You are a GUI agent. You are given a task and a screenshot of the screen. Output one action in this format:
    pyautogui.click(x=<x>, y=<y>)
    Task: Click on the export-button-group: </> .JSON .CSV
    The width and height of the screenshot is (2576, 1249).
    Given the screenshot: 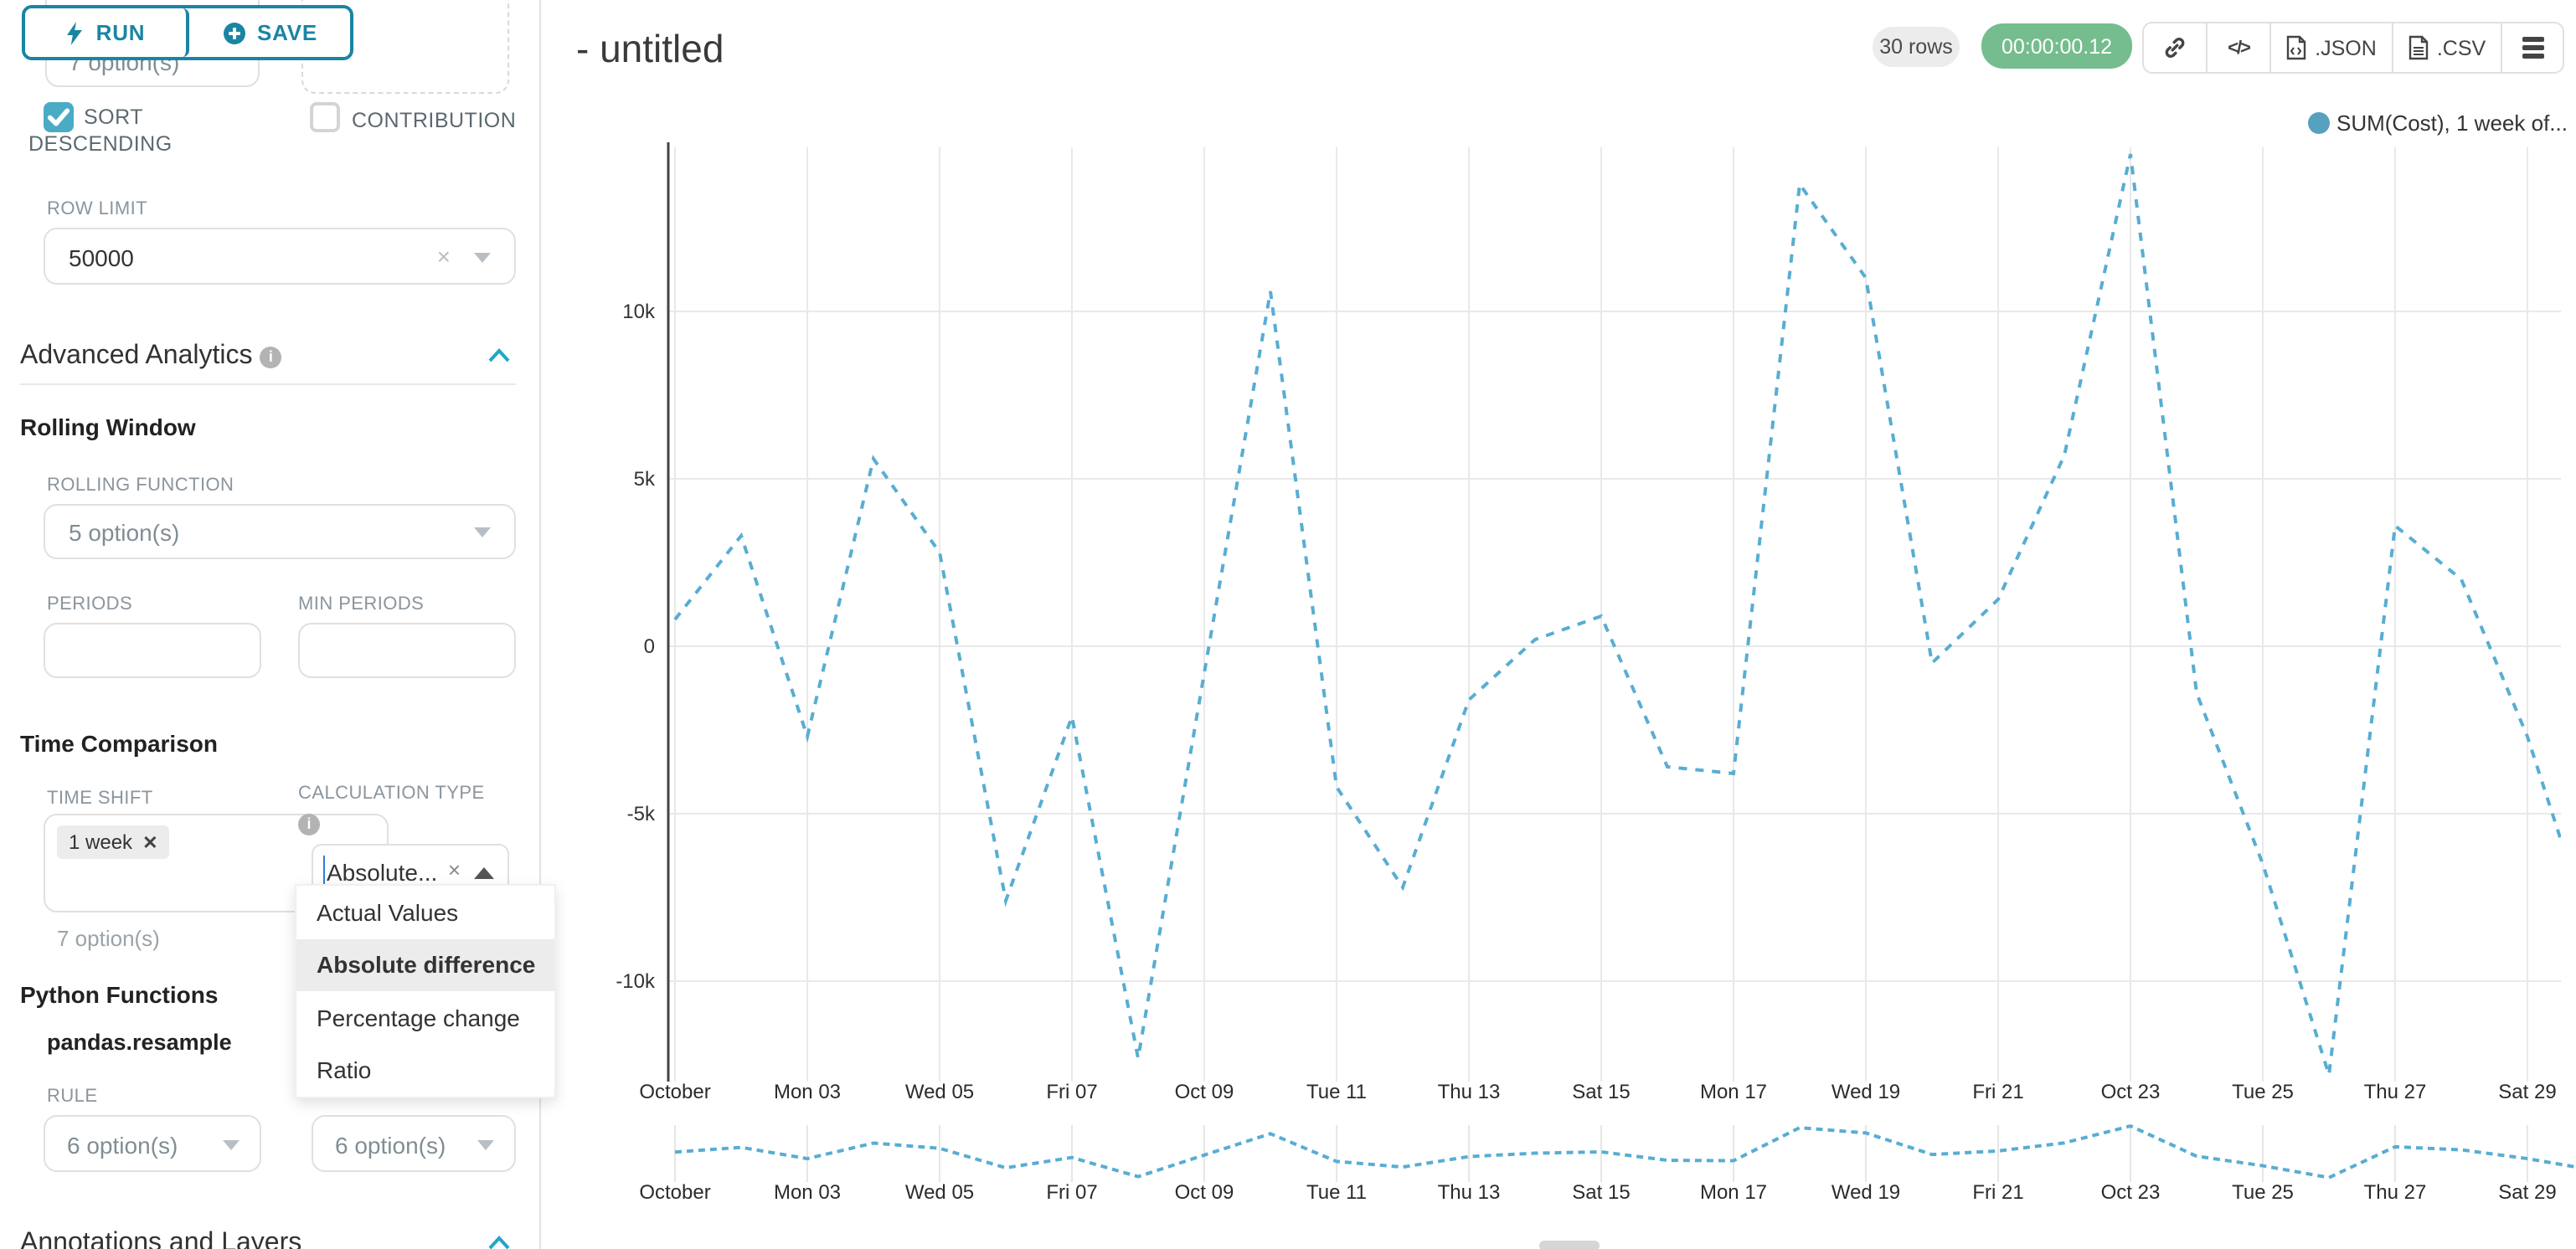 What is the action you would take?
    pyautogui.click(x=2353, y=48)
    